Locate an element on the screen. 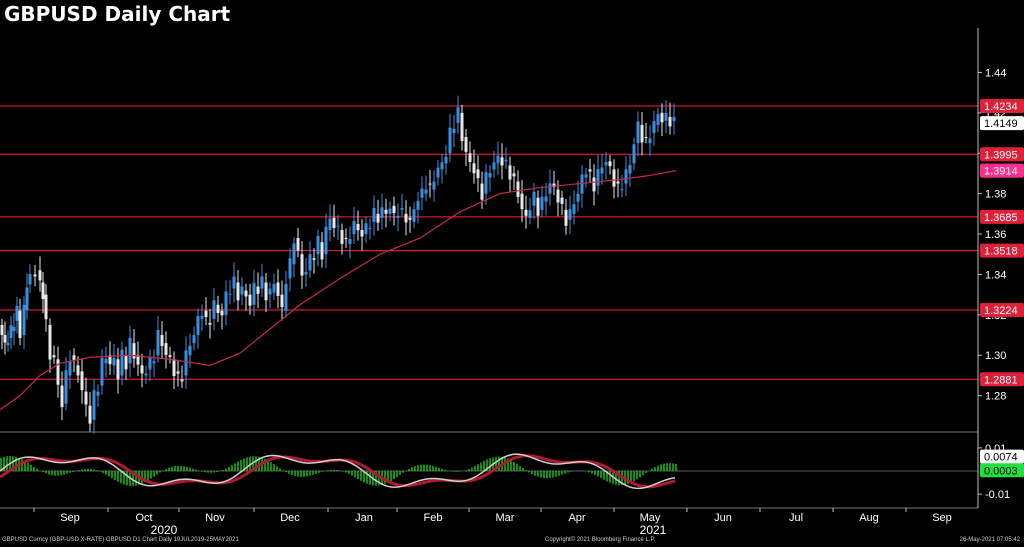 This screenshot has height=547, width=1024. y-tick-label: 1.34 is located at coordinates (995, 275).